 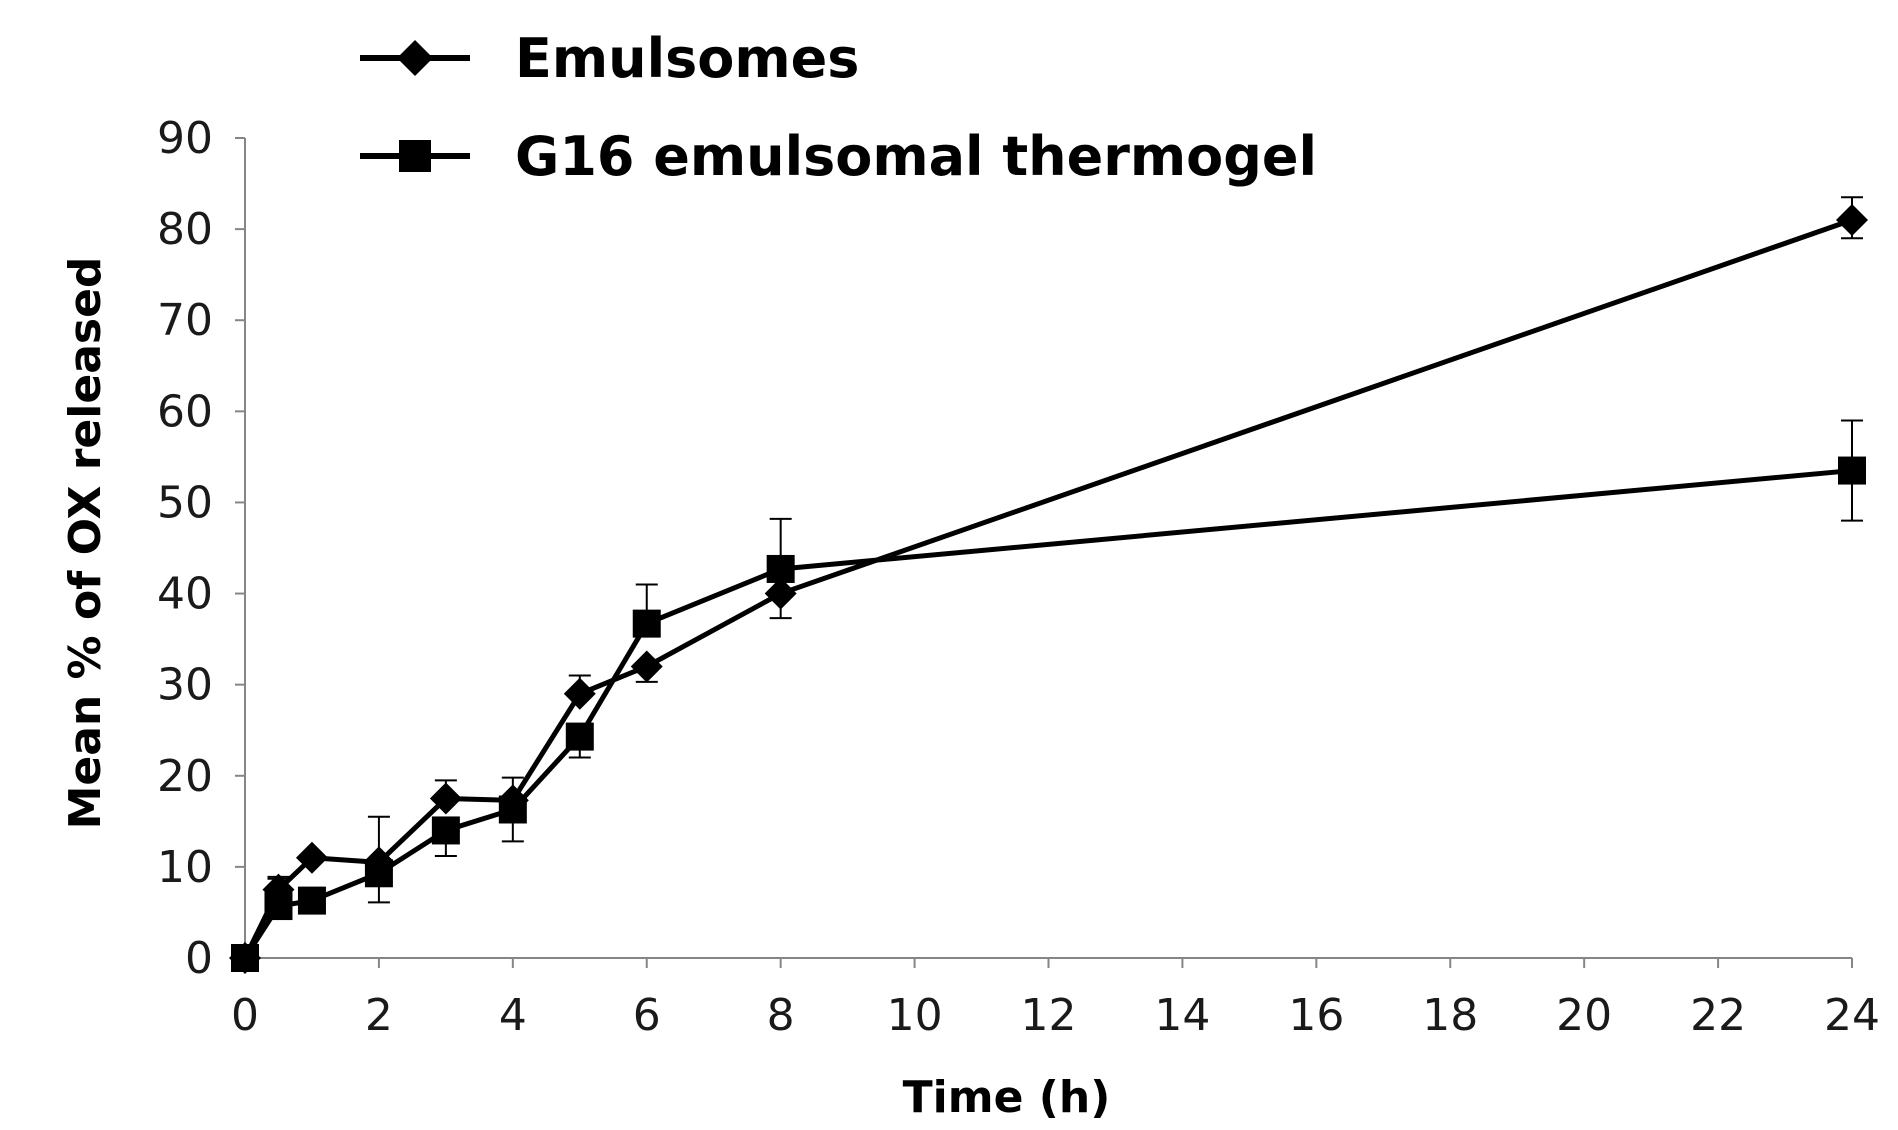 I want to click on y-tick-label: 60, so click(x=185, y=411).